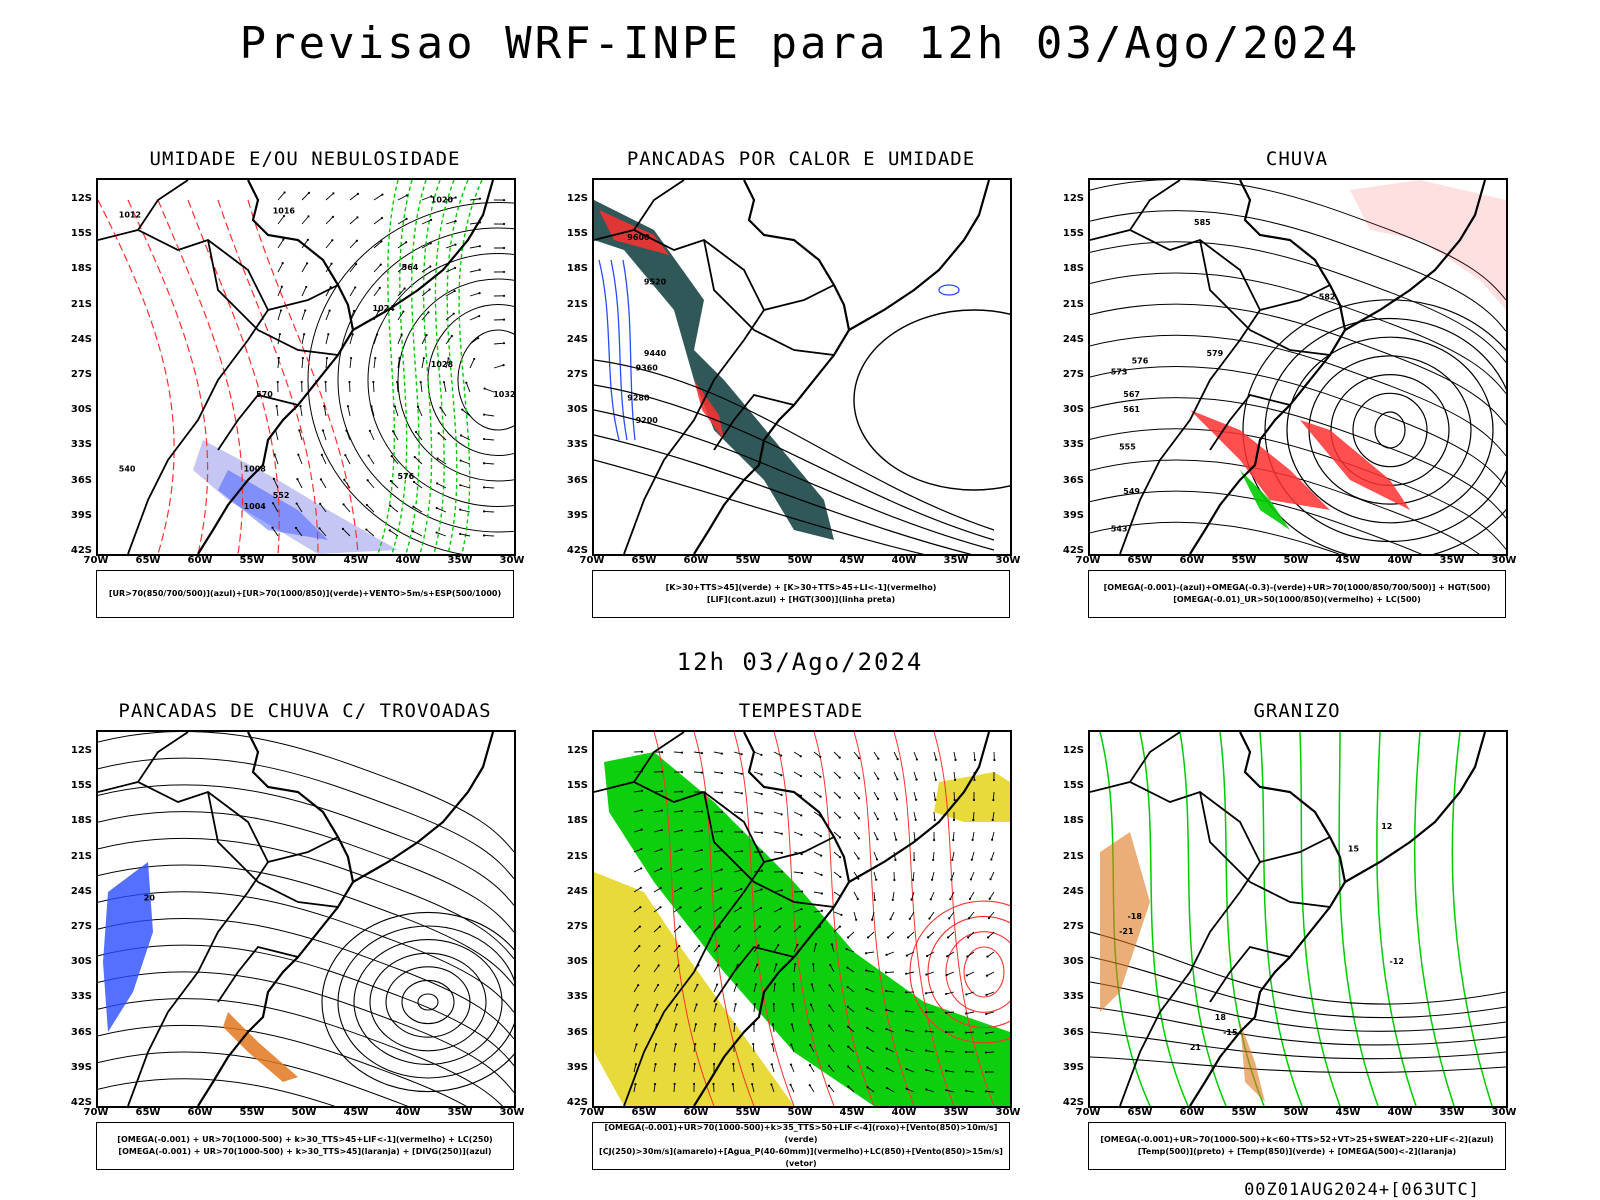 This screenshot has height=1200, width=1600. Describe the element at coordinates (430, 367) in the screenshot. I see `humidity-contour` at that location.